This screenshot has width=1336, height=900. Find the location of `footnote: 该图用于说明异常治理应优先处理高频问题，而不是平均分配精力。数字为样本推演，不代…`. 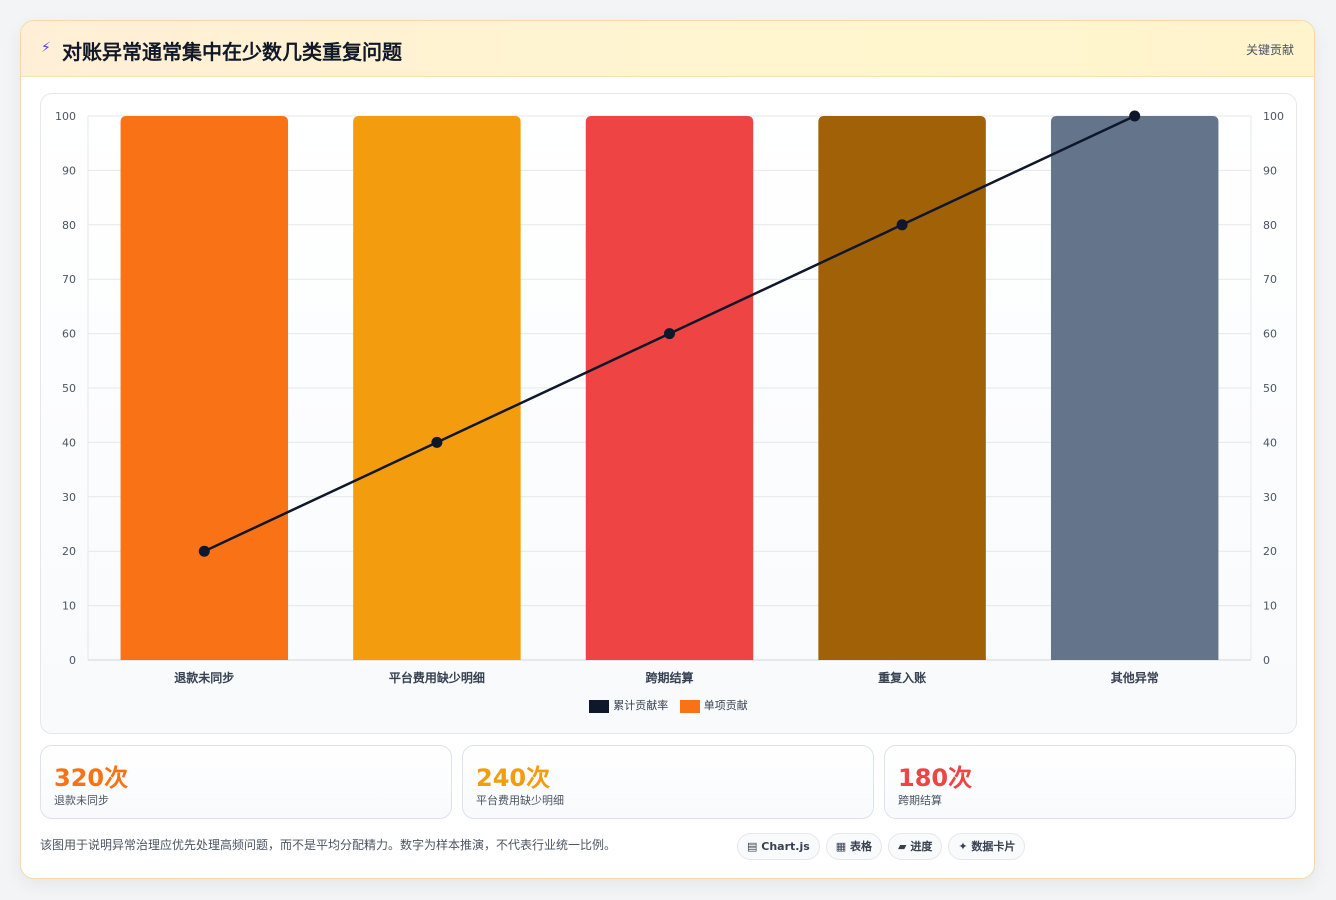

footnote: 该图用于说明异常治理应优先处理高频问题，而不是平均分配精力。数字为样本推演，不代… is located at coordinates (328, 845).